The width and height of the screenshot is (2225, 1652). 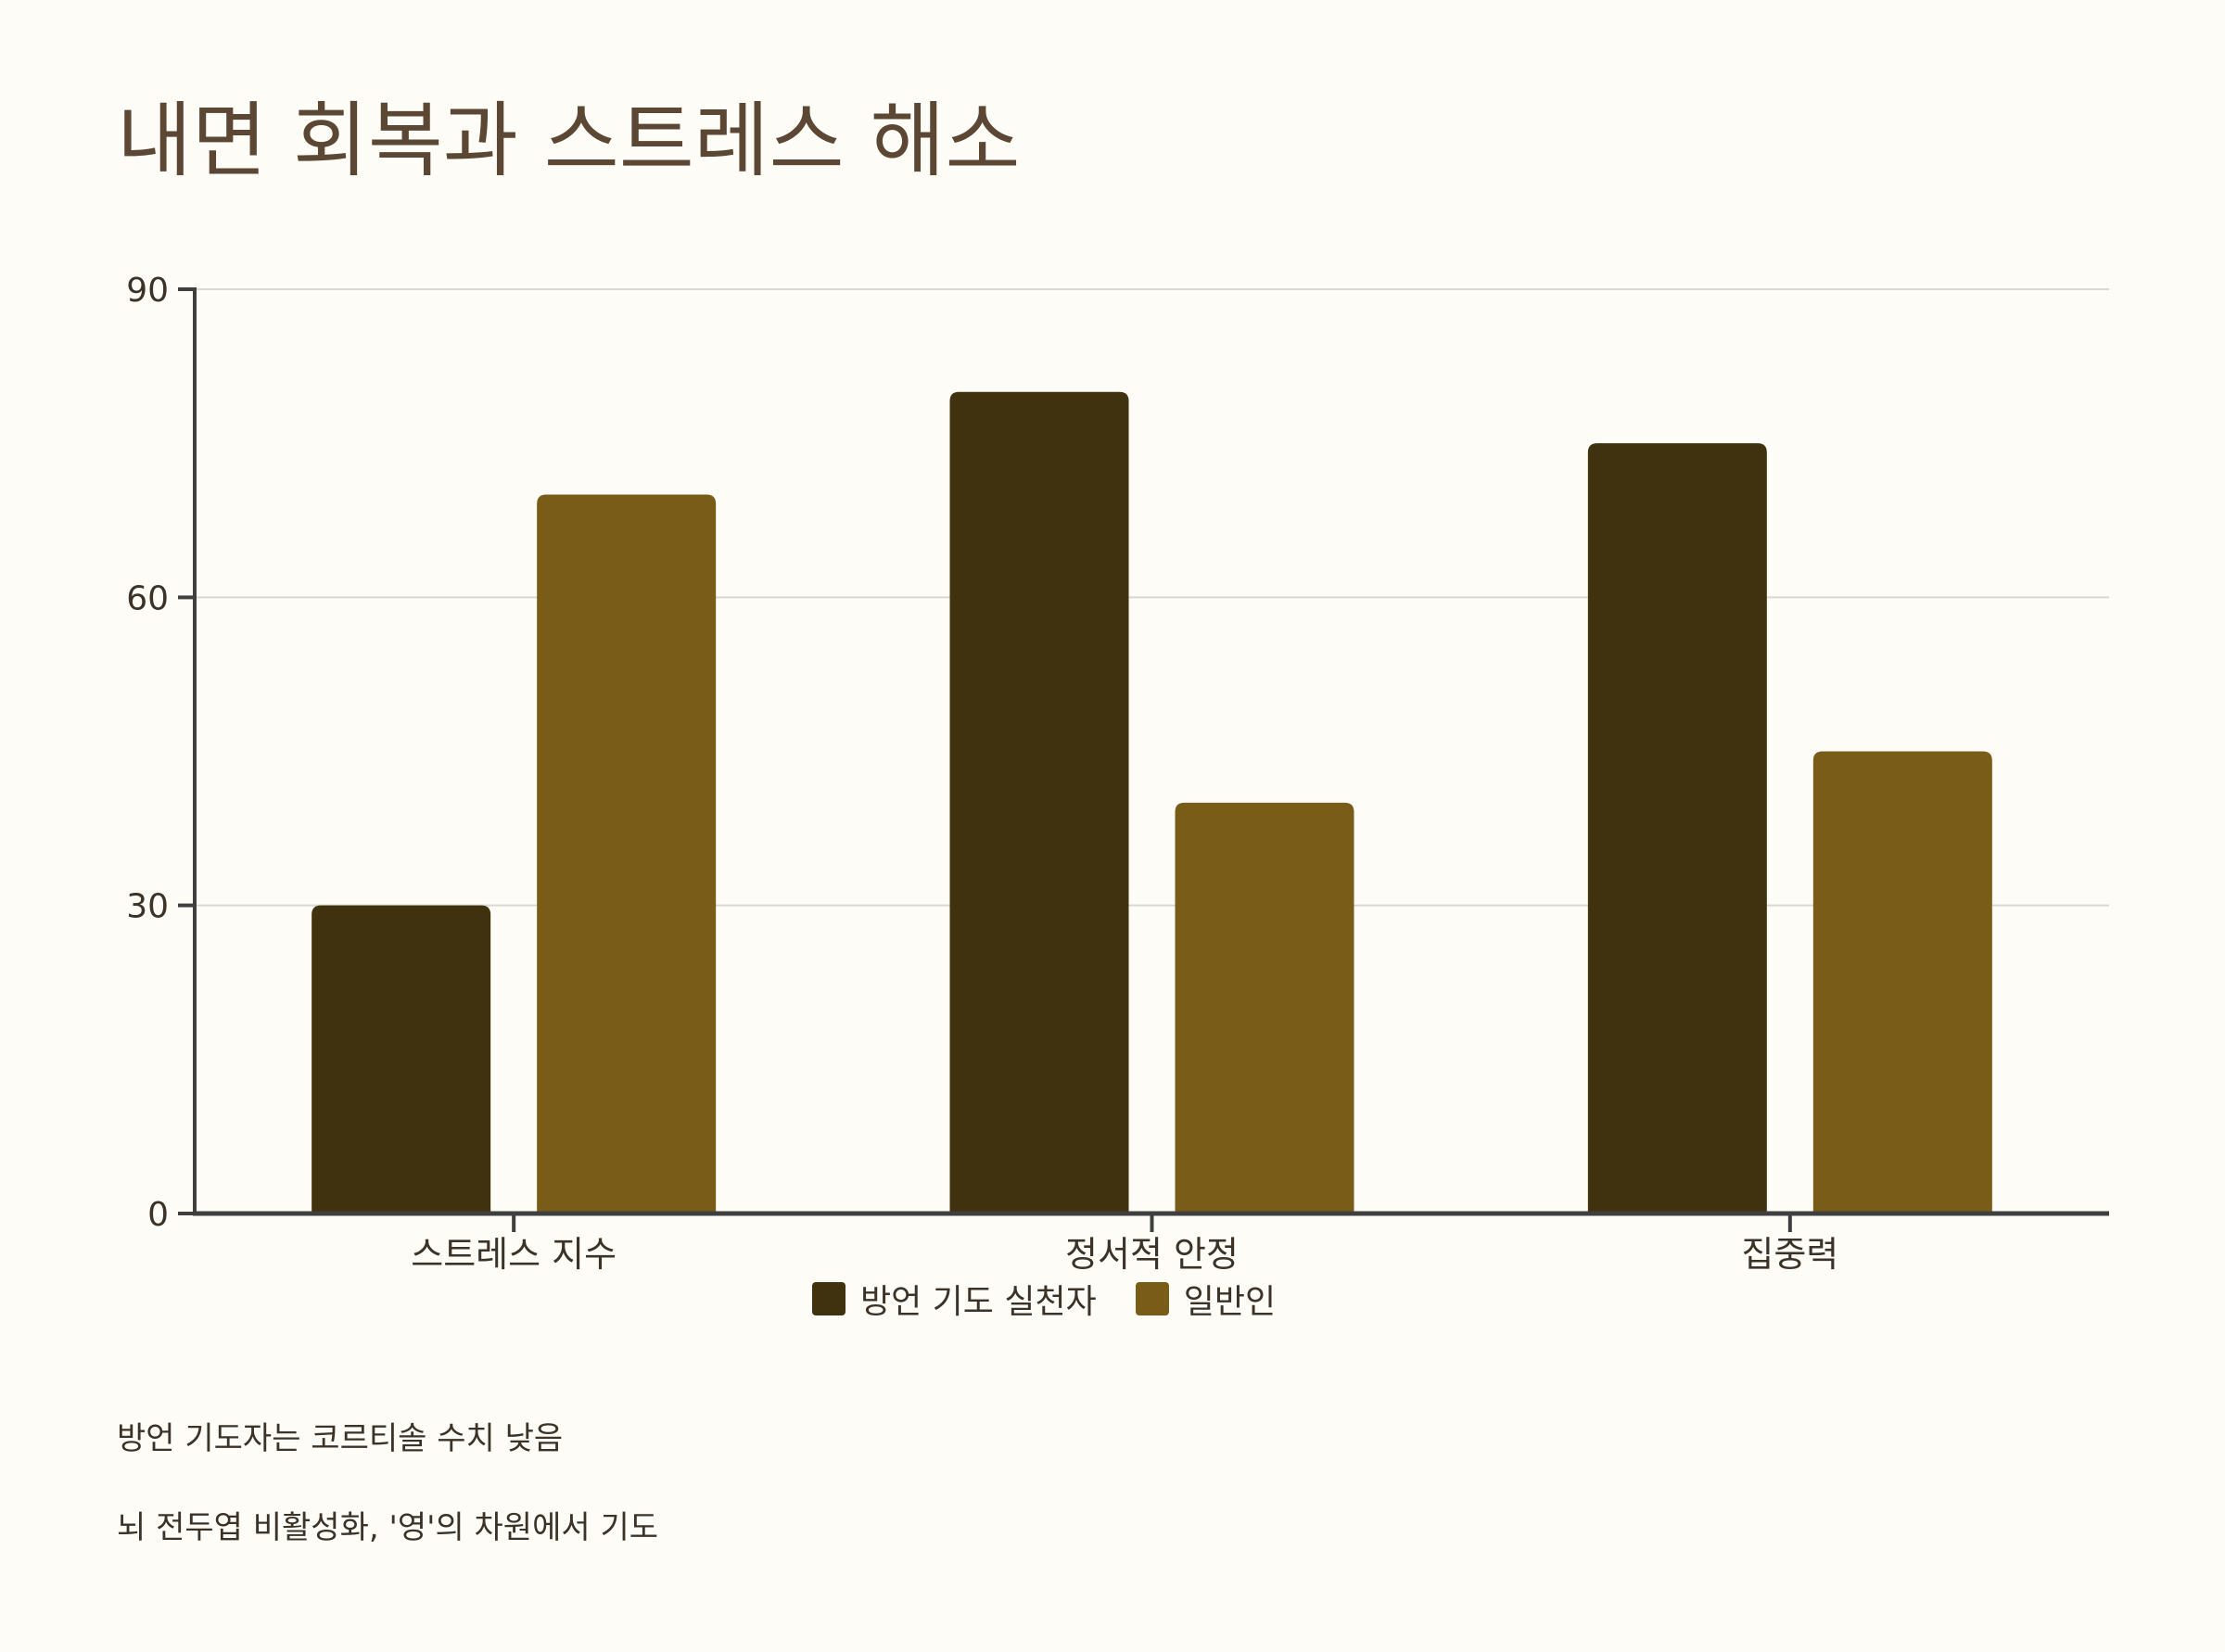 What do you see at coordinates (147, 598) in the screenshot?
I see `y-tick-label: 60` at bounding box center [147, 598].